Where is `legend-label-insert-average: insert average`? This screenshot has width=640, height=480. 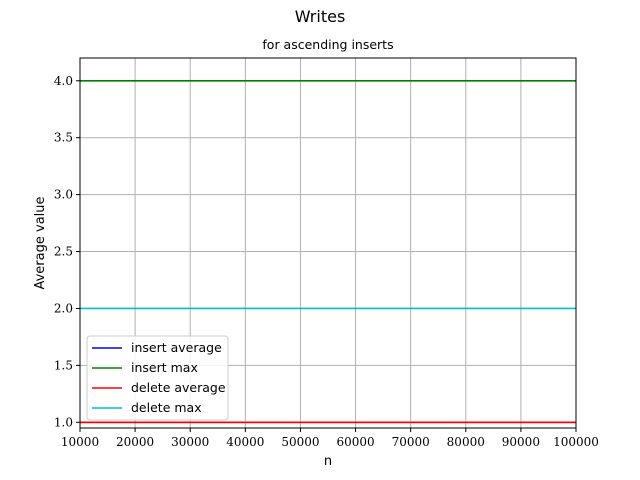 legend-label-insert-average: insert average is located at coordinates (176, 347).